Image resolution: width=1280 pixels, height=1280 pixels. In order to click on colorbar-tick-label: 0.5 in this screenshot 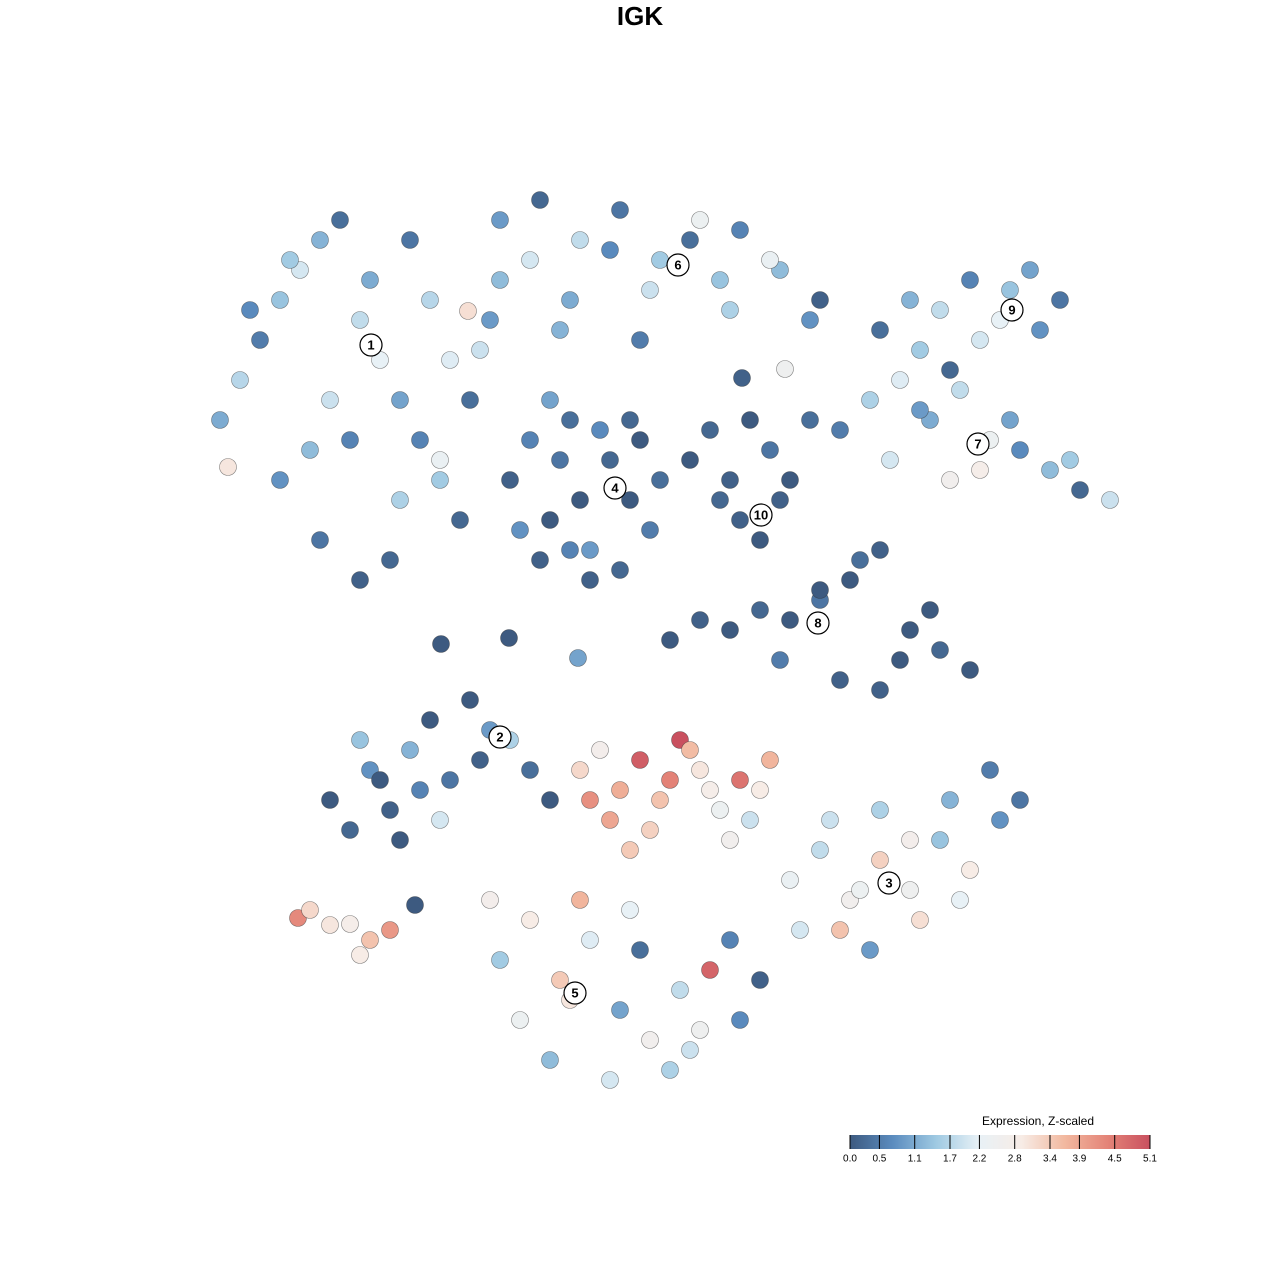, I will do `click(879, 1159)`.